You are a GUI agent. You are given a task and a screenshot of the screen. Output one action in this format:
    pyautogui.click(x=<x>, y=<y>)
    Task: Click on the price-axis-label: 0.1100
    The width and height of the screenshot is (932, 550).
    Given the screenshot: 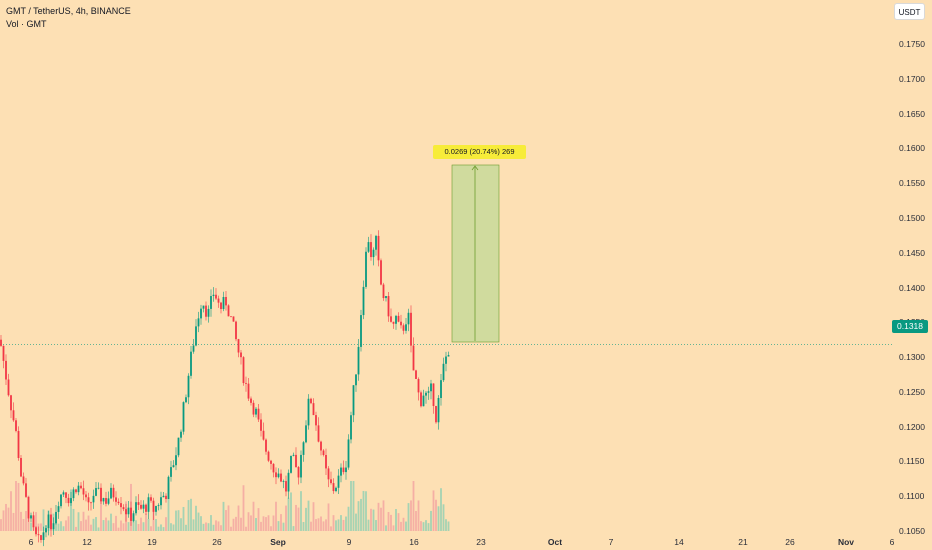 What is the action you would take?
    pyautogui.click(x=912, y=496)
    